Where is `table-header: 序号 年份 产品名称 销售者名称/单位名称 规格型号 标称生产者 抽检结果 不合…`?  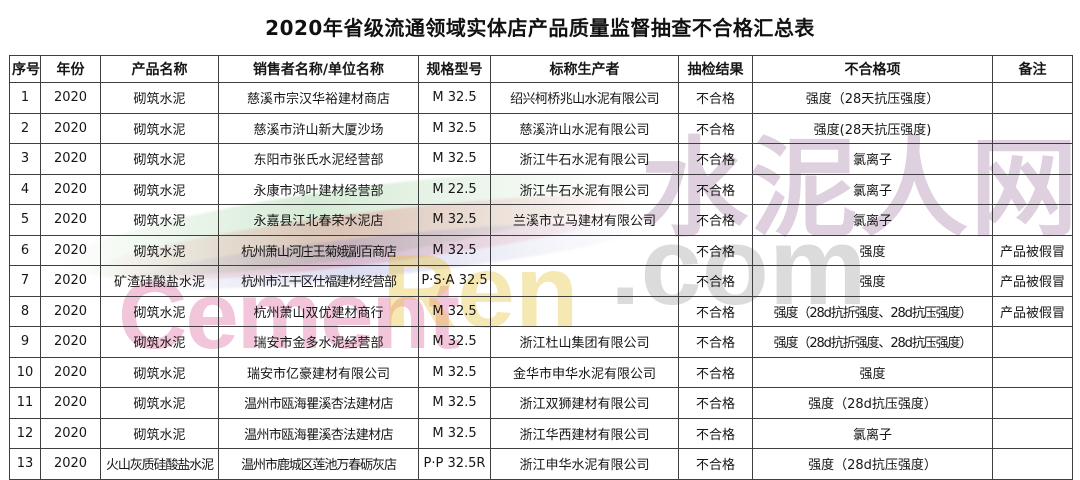
table-header: 序号 年份 产品名称 销售者名称/单位名称 规格型号 标称生产者 抽检结果 不合… is located at coordinates (541, 69).